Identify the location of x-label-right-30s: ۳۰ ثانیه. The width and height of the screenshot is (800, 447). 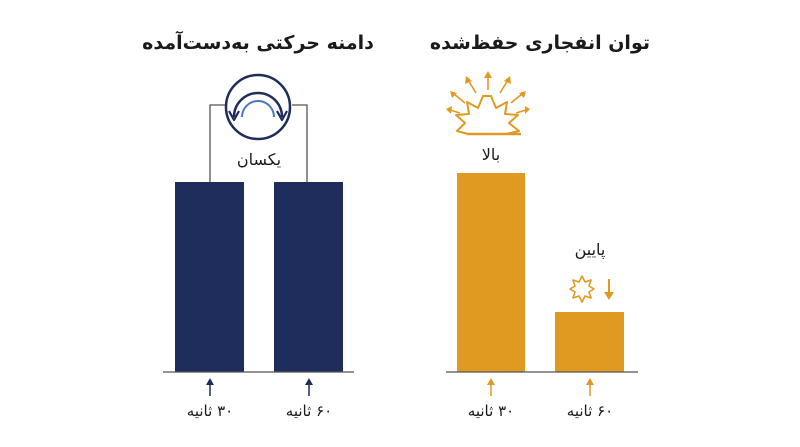
(491, 411).